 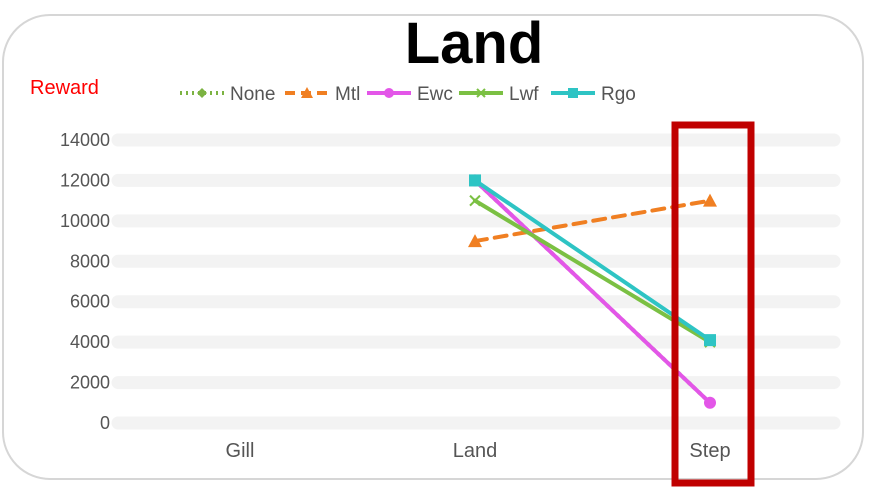 What do you see at coordinates (593, 94) in the screenshot?
I see `legend-item-rgo: Rgo` at bounding box center [593, 94].